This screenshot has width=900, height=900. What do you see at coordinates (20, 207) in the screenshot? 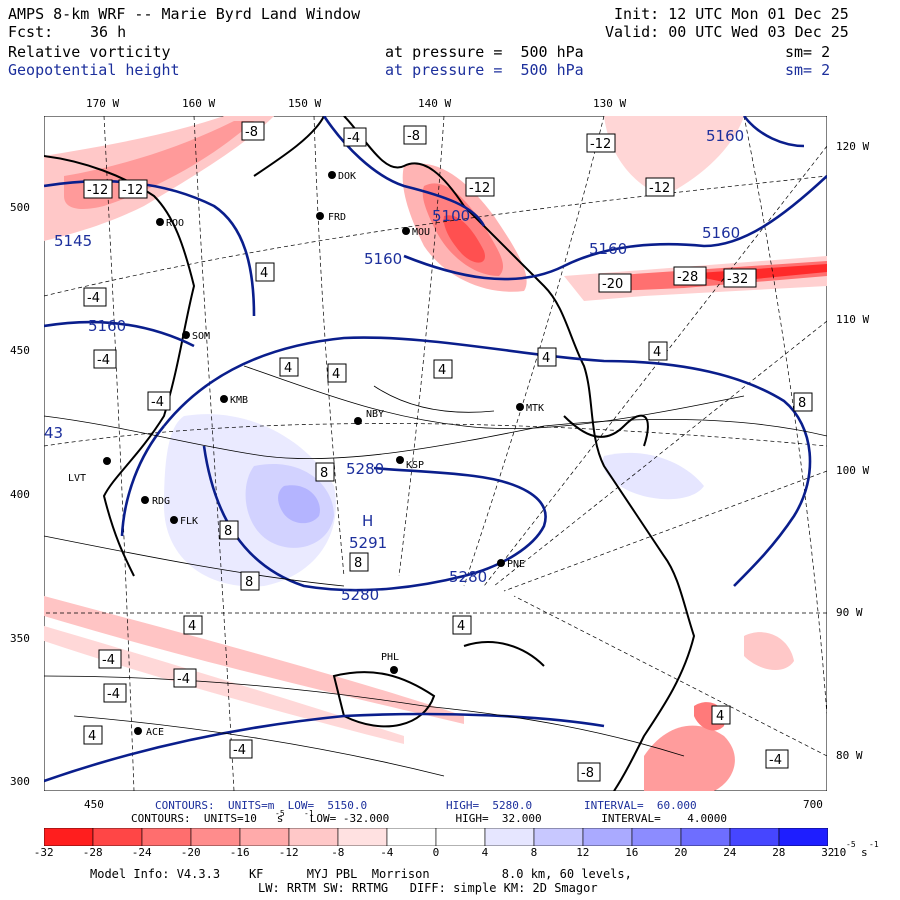
I see `y-tick-500: 500` at bounding box center [20, 207].